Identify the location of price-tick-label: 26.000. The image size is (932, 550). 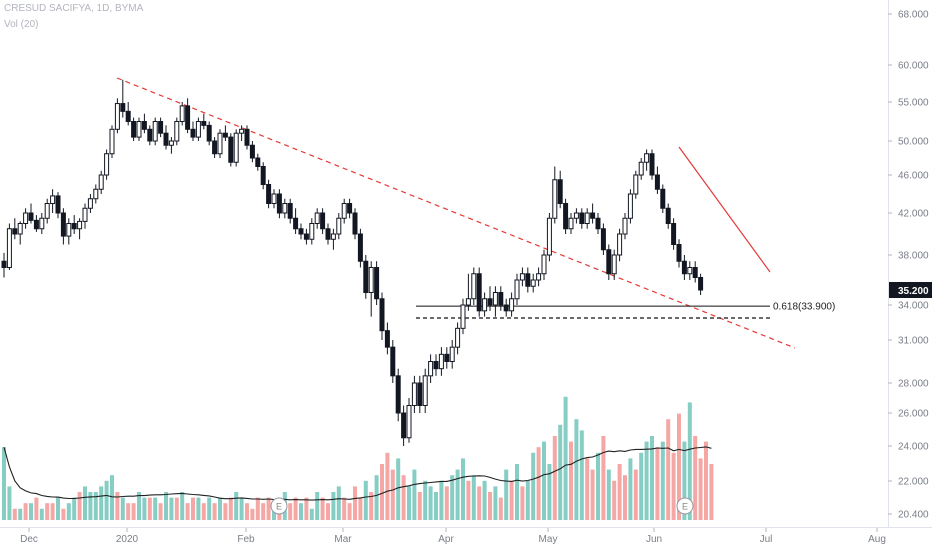
(913, 414).